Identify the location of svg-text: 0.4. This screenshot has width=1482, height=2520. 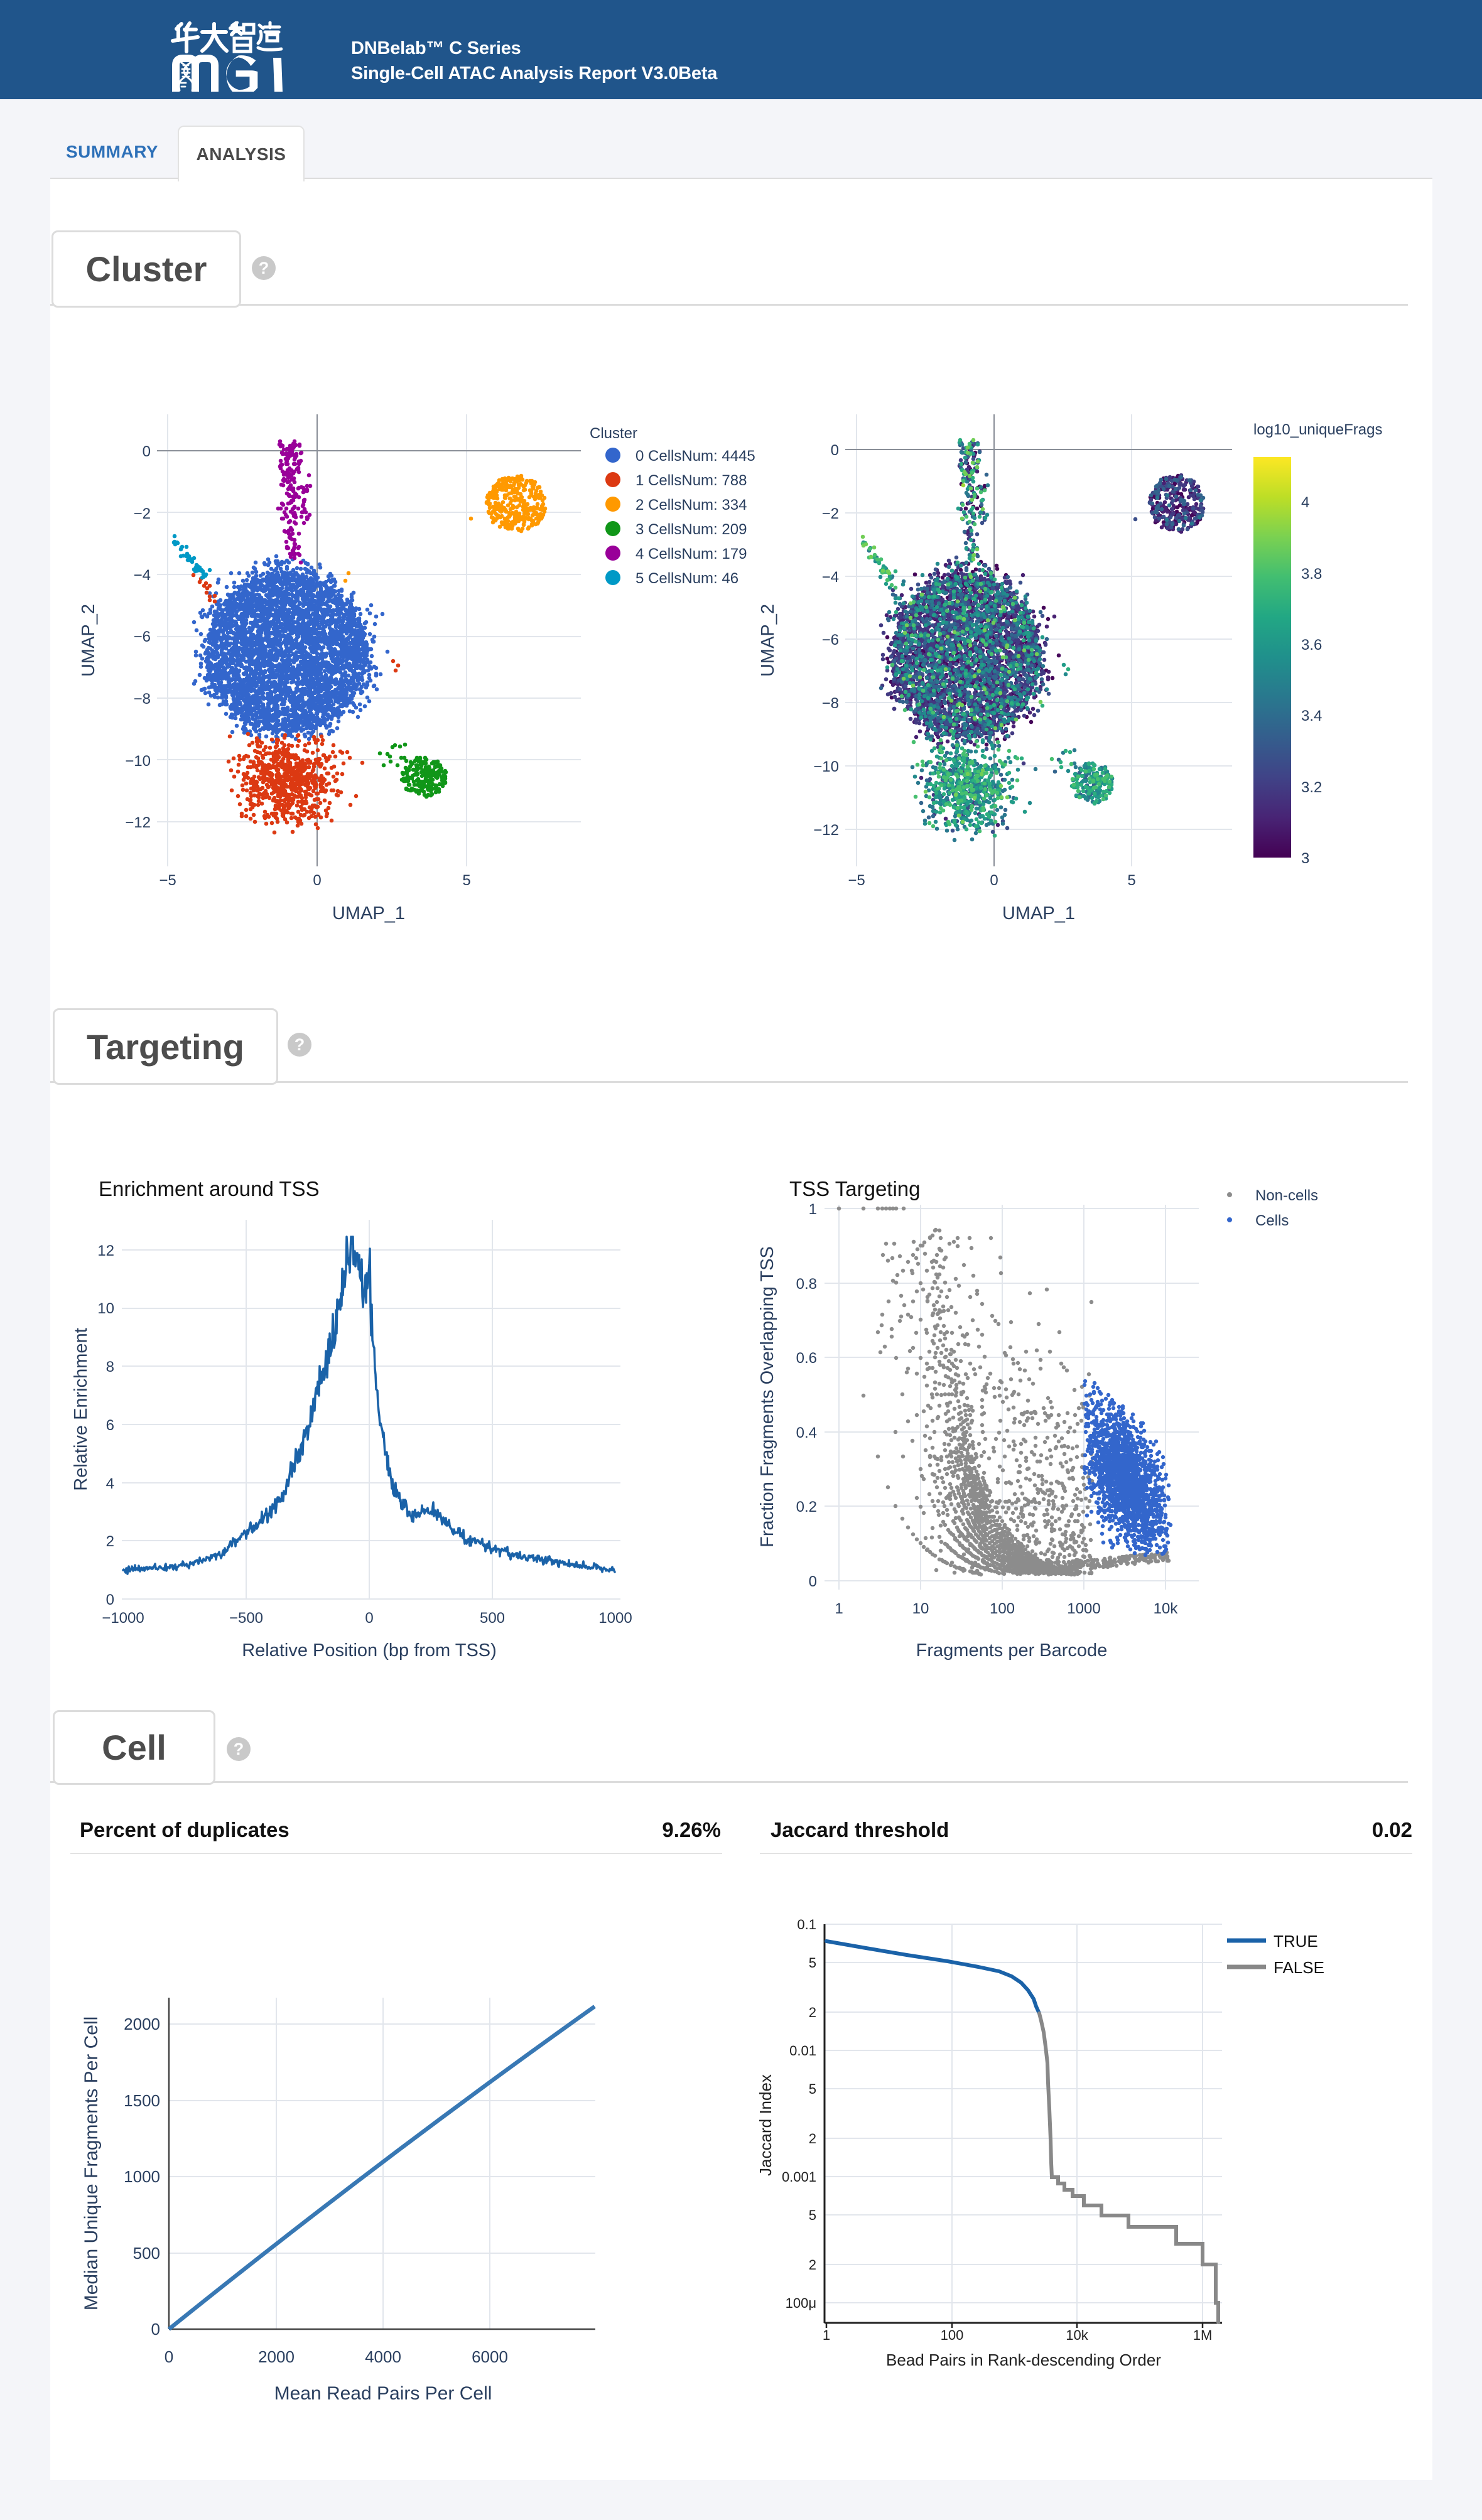
(806, 1432).